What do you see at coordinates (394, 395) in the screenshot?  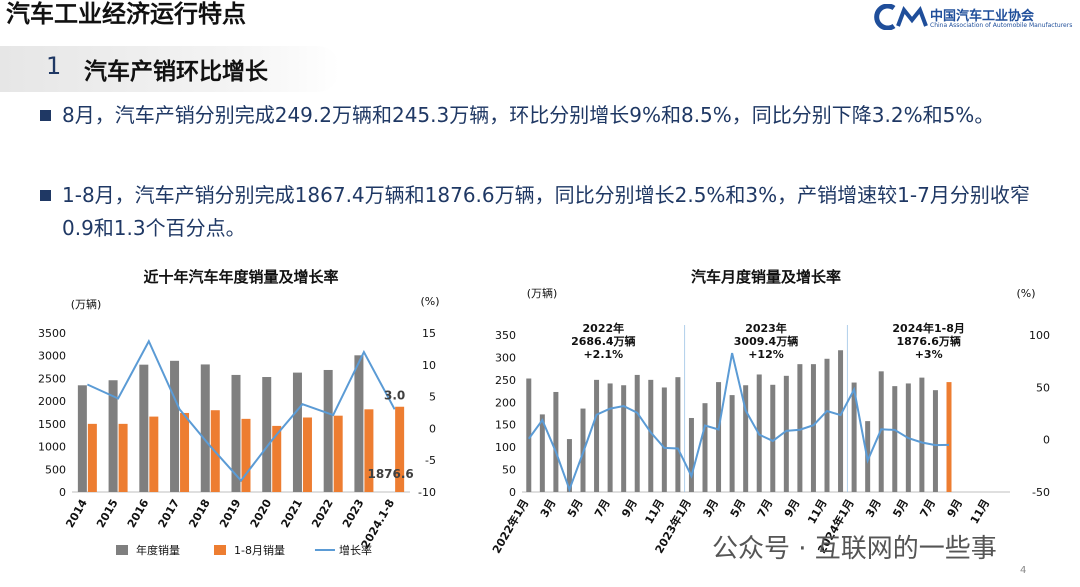 I see `data-label: 3.0` at bounding box center [394, 395].